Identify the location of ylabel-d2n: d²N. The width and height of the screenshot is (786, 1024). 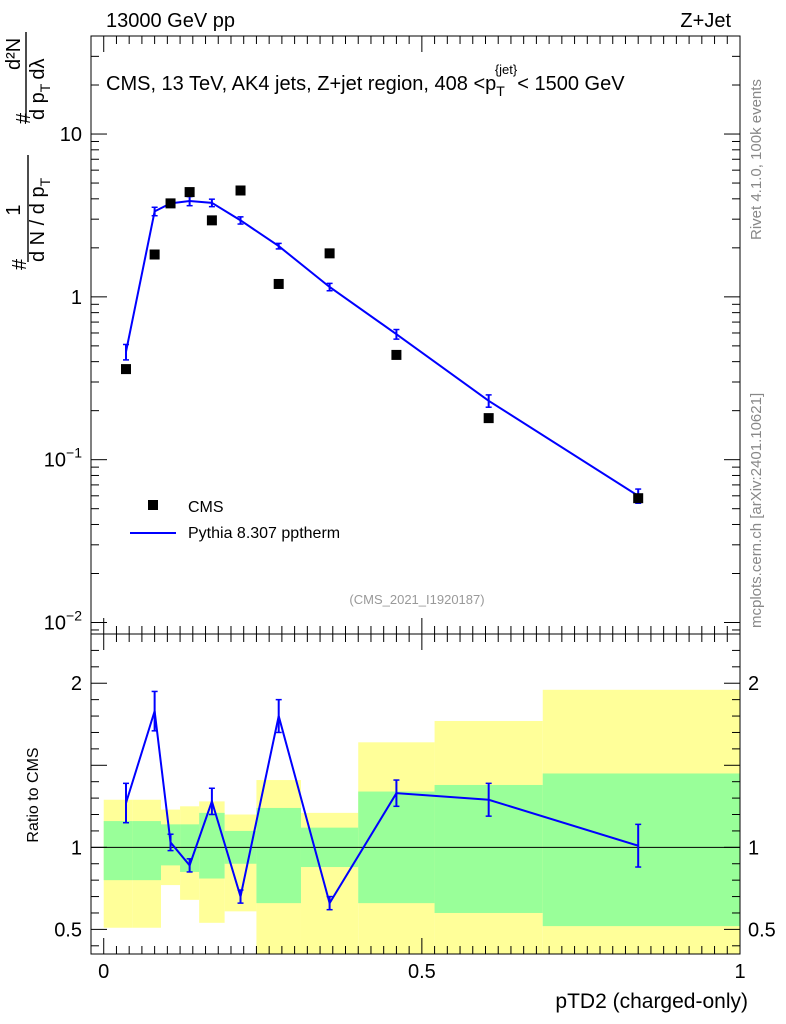
(14, 54).